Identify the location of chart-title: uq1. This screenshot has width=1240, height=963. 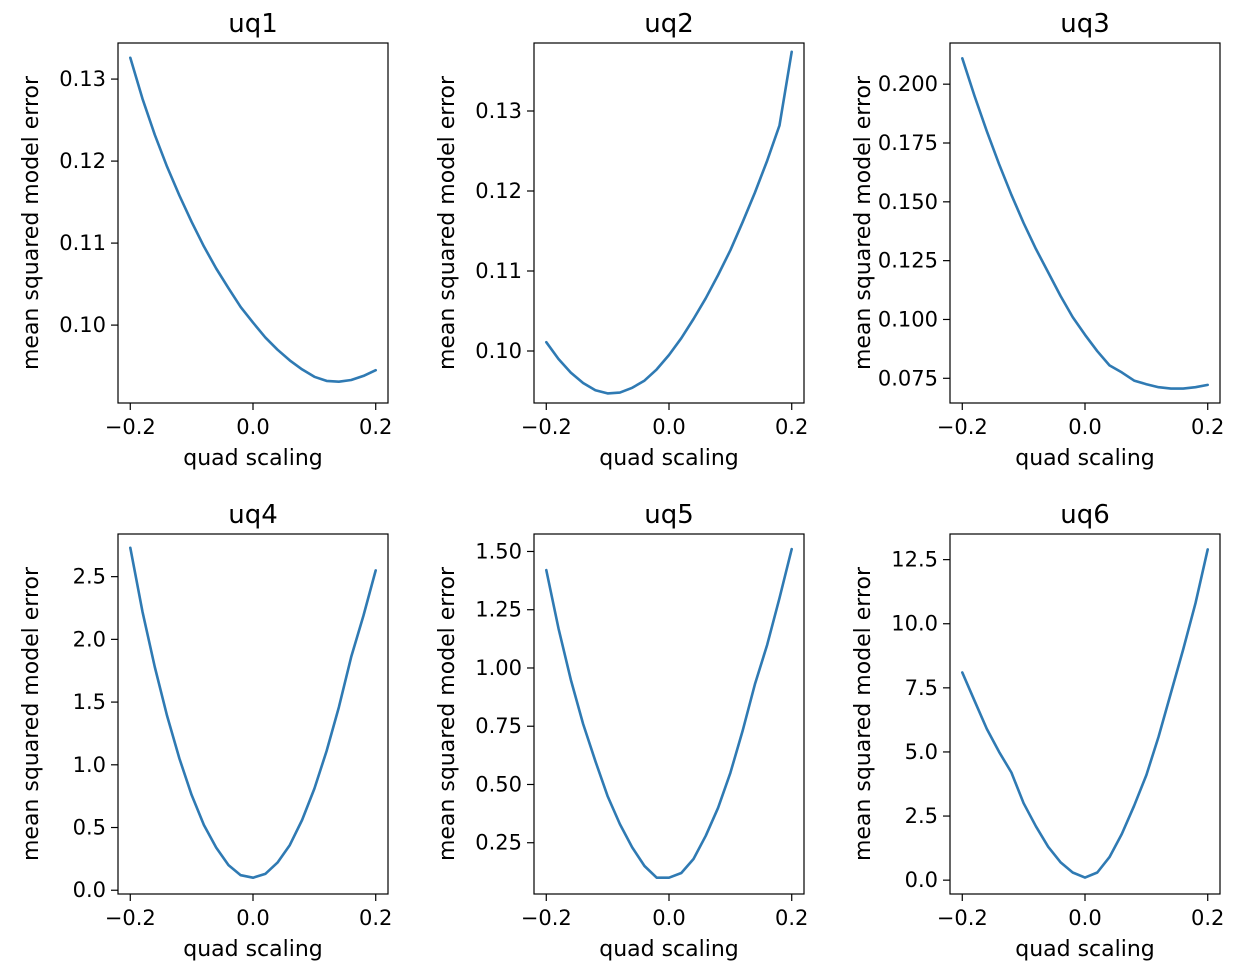
(253, 24).